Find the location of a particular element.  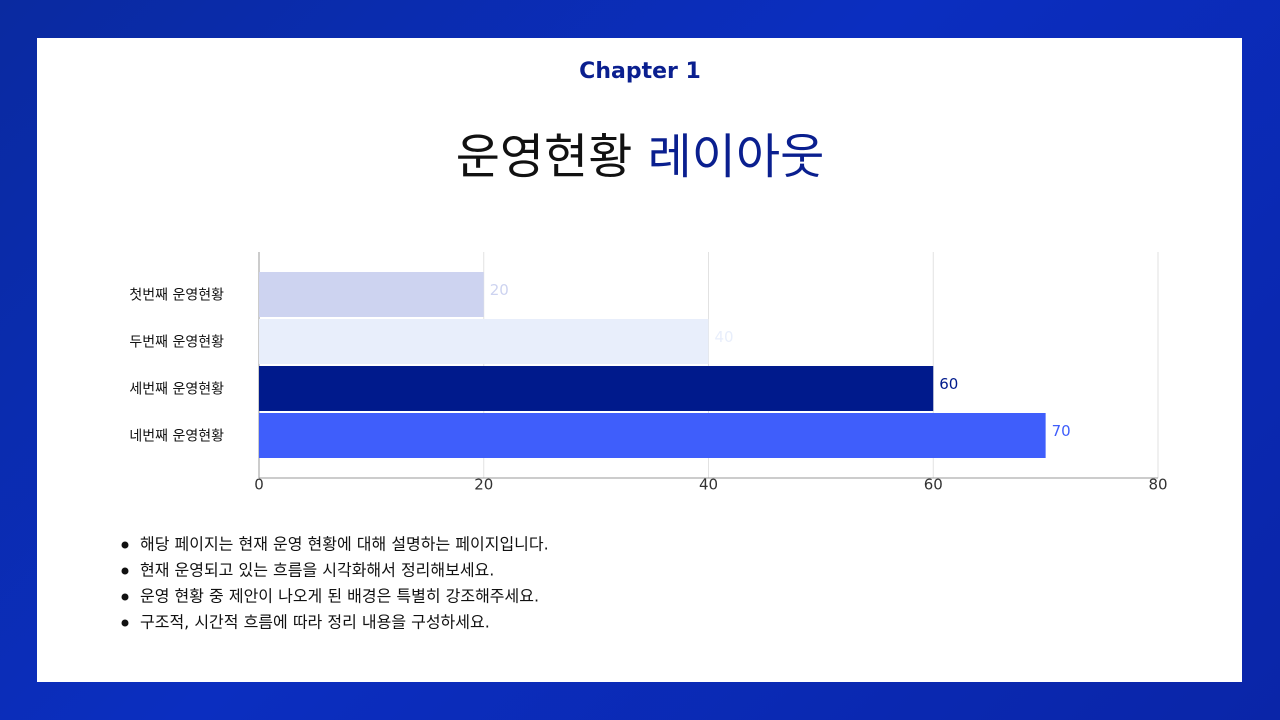

bar-value-label: 40 is located at coordinates (724, 337).